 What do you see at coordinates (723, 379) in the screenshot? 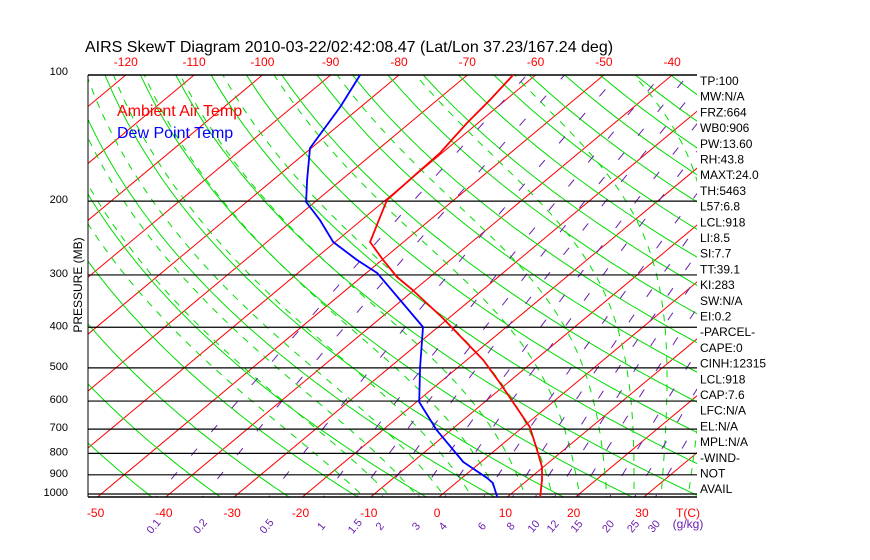
I see `stat-item: LCL:918` at bounding box center [723, 379].